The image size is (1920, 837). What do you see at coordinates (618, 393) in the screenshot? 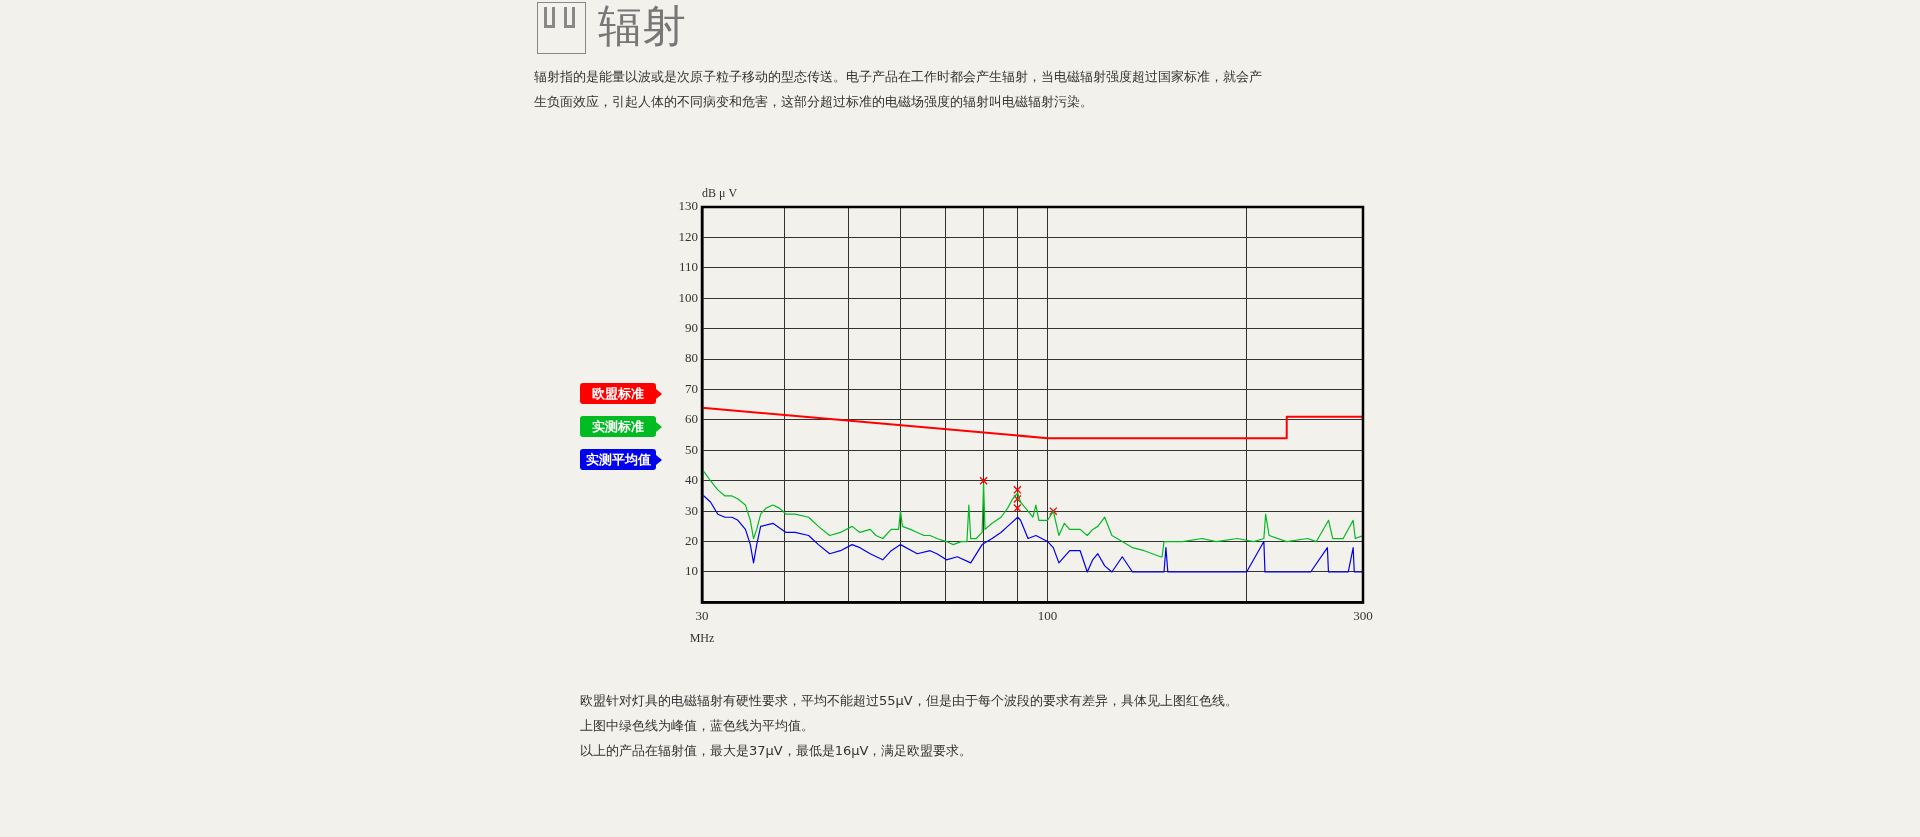
I see `text: 欧盟标准` at bounding box center [618, 393].